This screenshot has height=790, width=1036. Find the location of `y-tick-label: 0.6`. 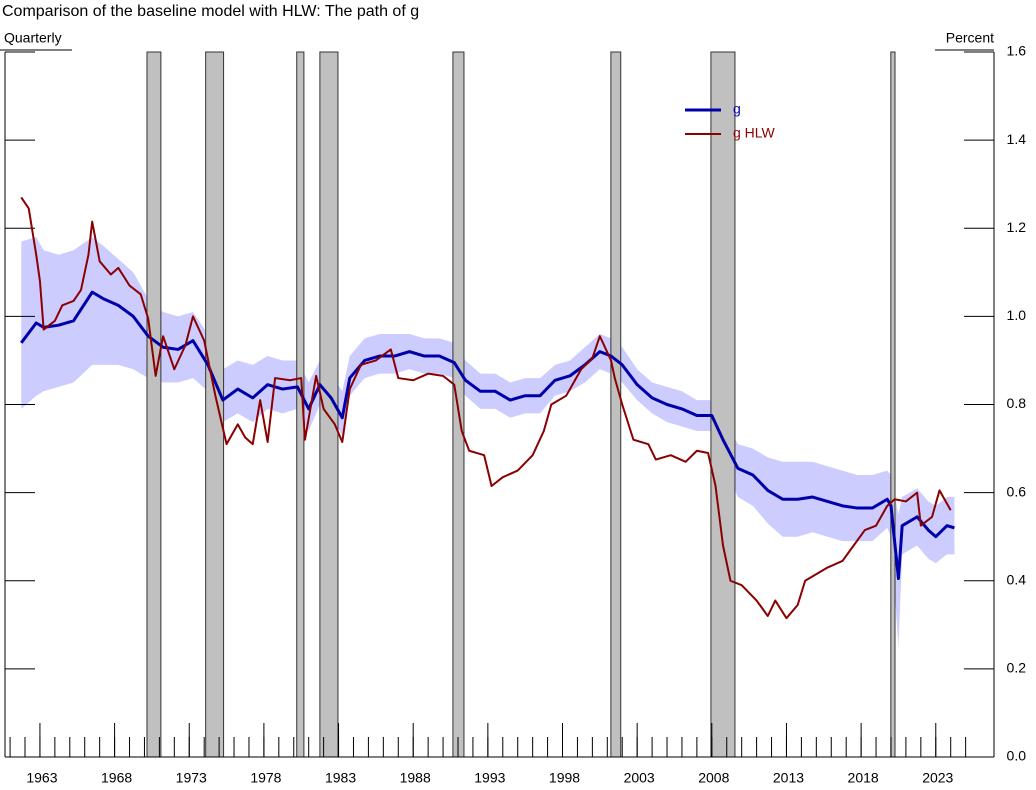

y-tick-label: 0.6 is located at coordinates (1017, 491).